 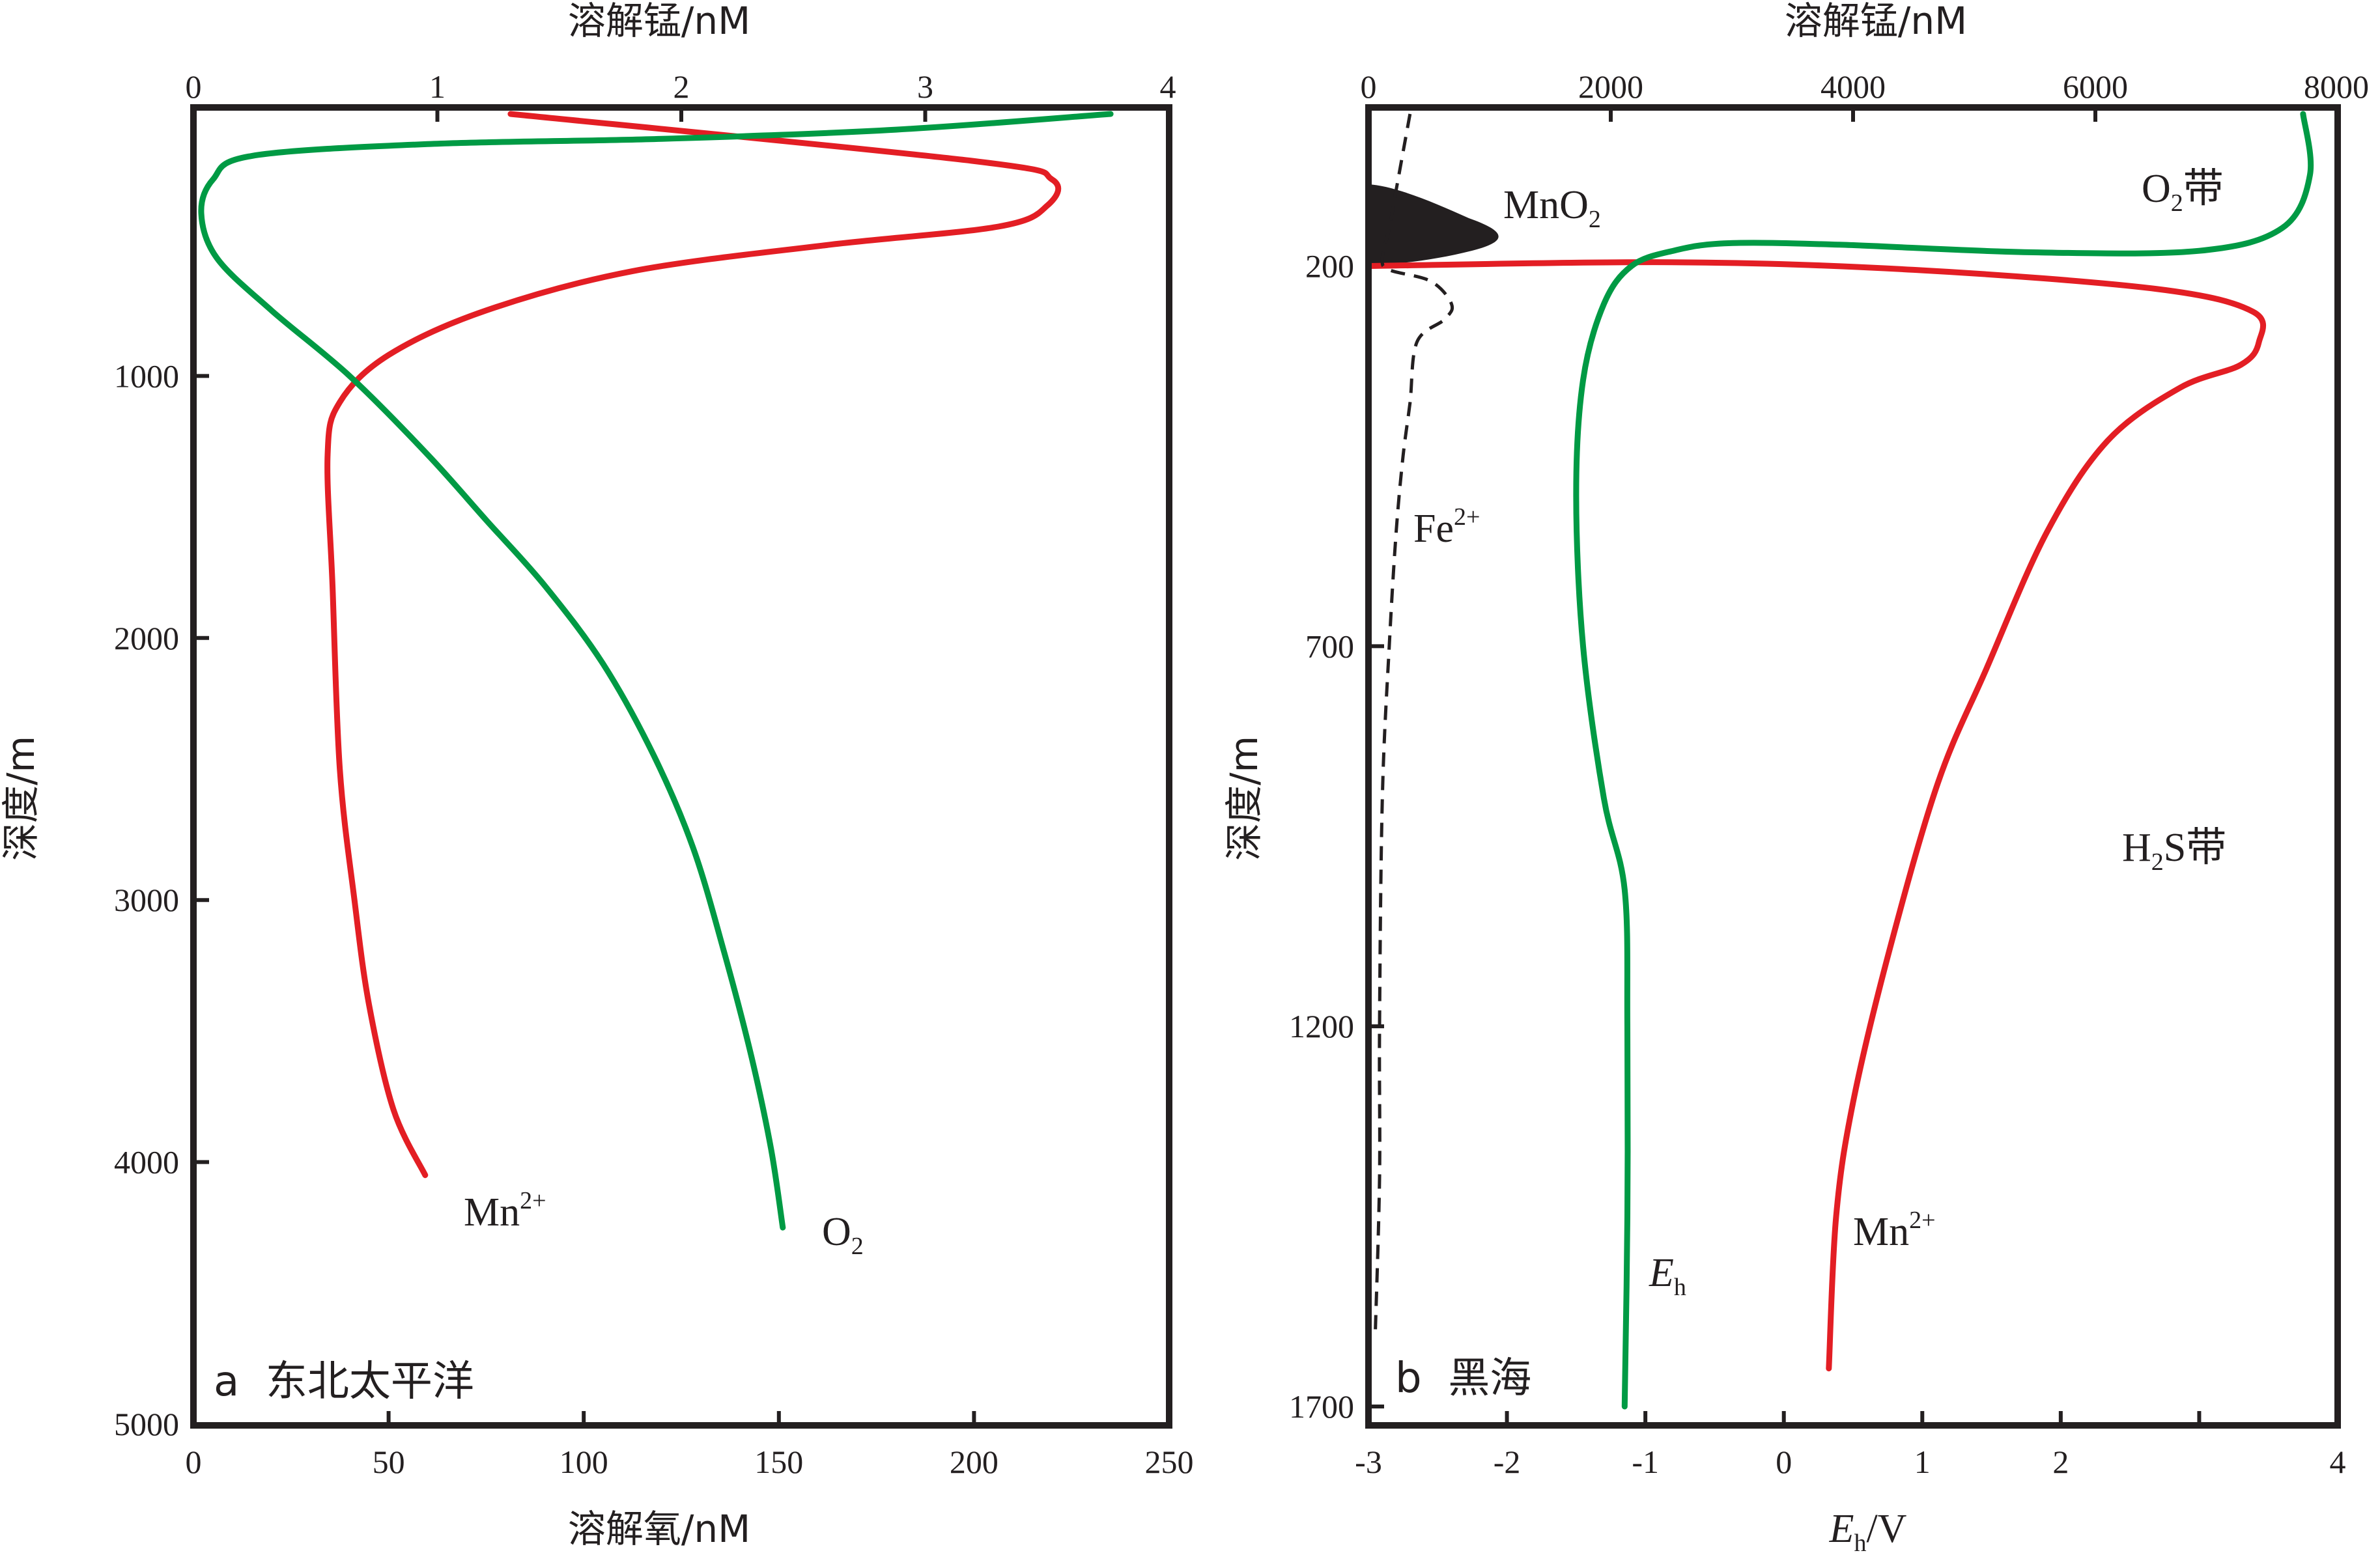 What do you see at coordinates (682, 86) in the screenshot?
I see `panel-a-top-tick-label: 2` at bounding box center [682, 86].